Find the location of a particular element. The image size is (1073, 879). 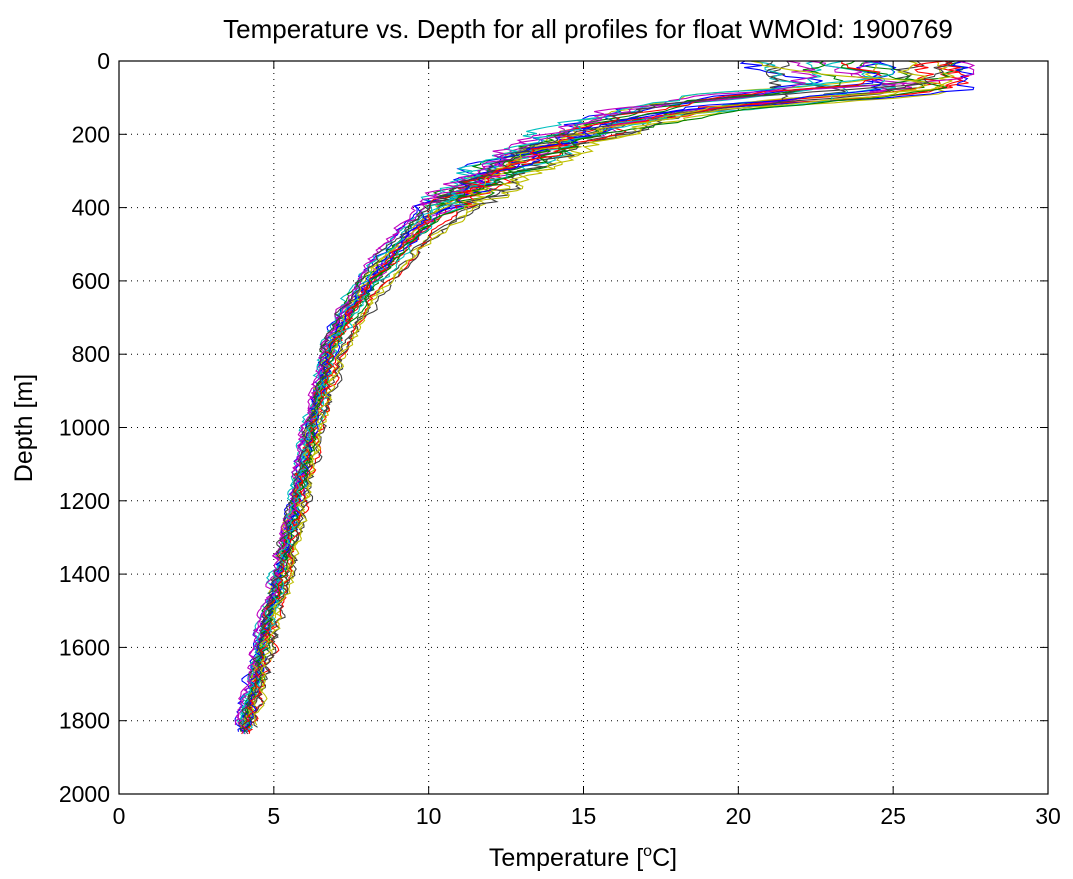

x-tick-label: 10 is located at coordinates (429, 816).